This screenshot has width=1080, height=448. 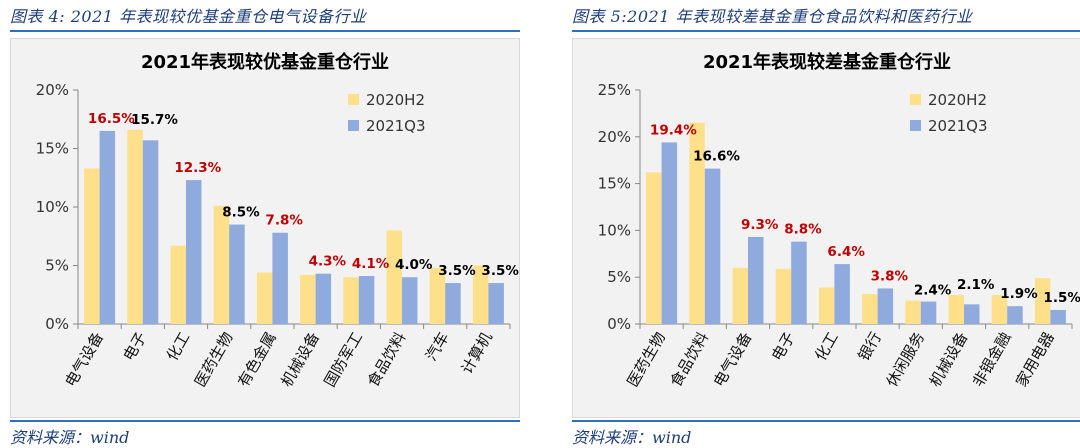 What do you see at coordinates (395, 100) in the screenshot?
I see `legend-label: 2020H2` at bounding box center [395, 100].